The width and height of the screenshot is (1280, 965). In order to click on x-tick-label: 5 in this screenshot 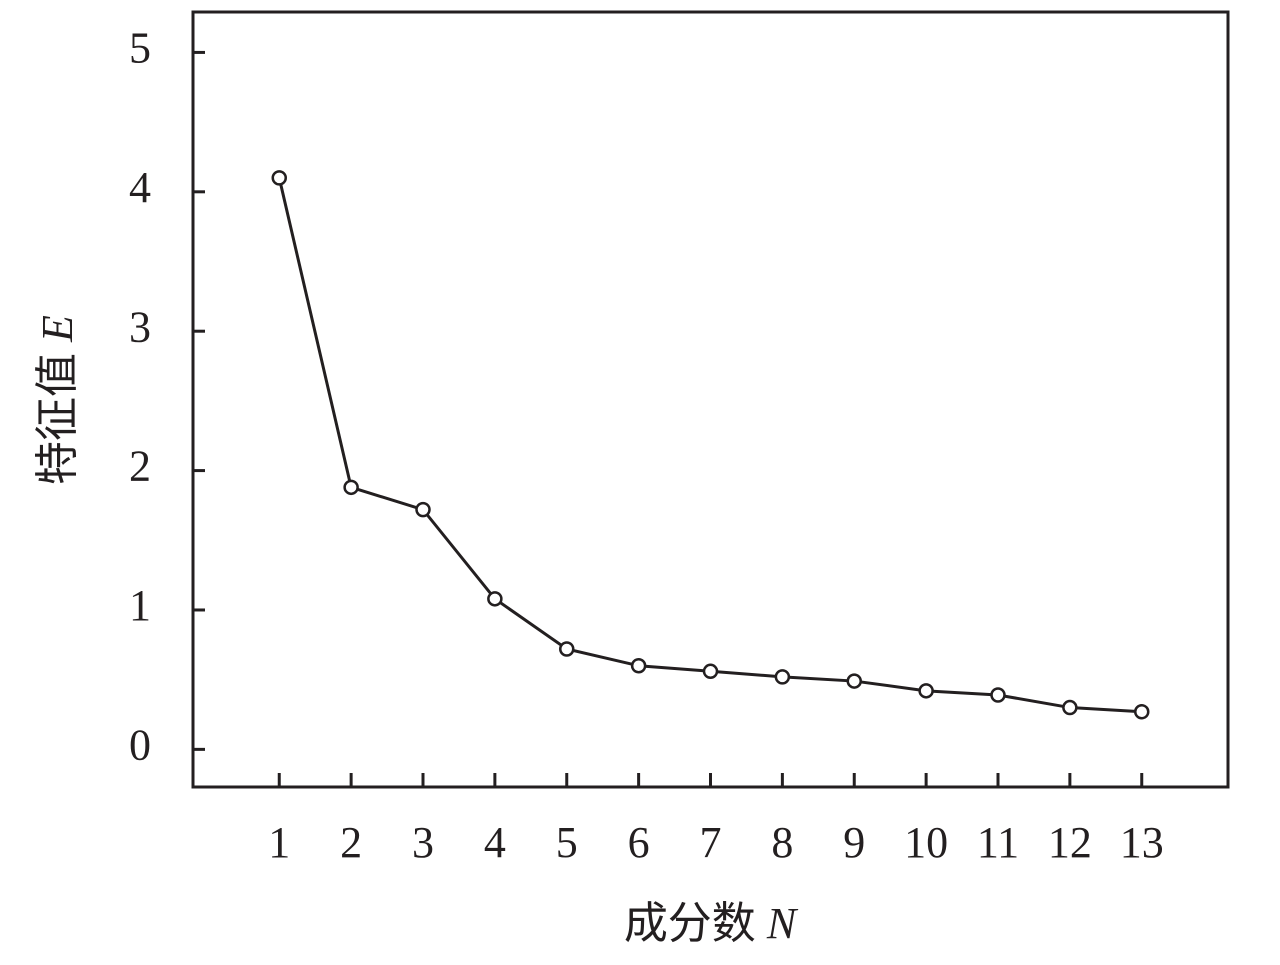, I will do `click(567, 842)`.